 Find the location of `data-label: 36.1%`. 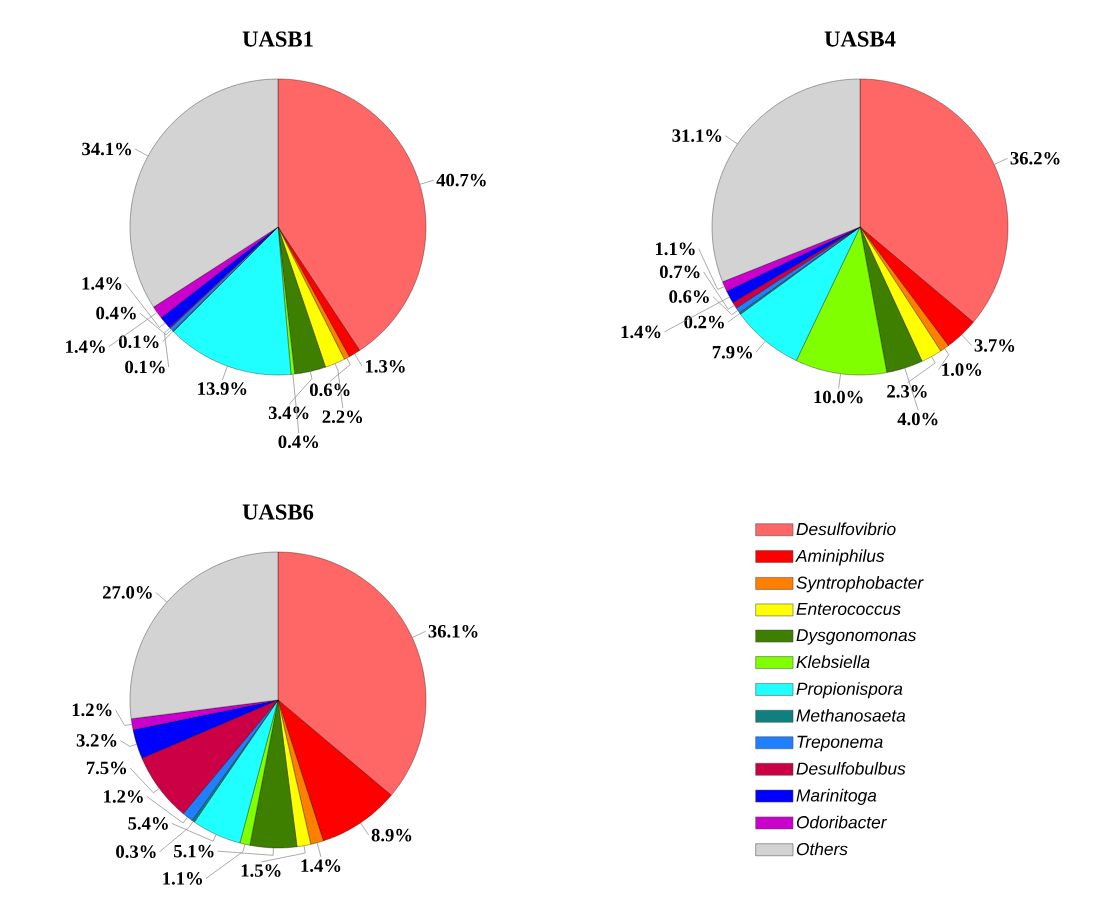

data-label: 36.1% is located at coordinates (453, 631).